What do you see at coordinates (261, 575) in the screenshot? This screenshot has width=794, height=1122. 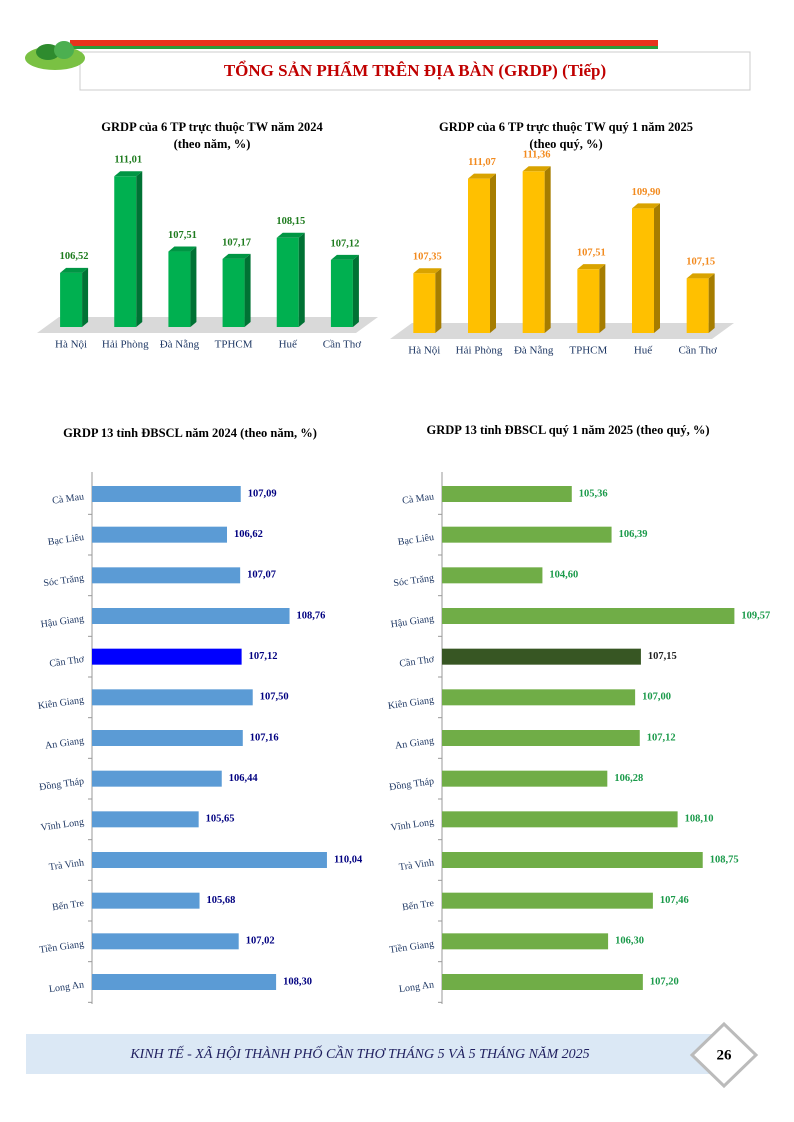 I see `value-label: 107,07` at bounding box center [261, 575].